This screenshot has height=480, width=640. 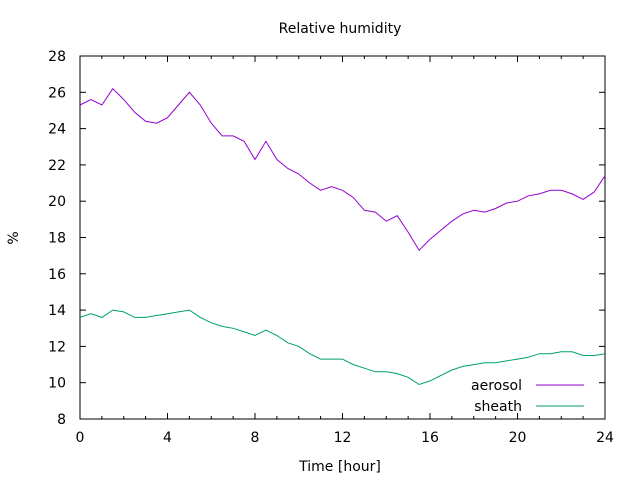 I want to click on chart-title: Relative humidity, so click(x=340, y=29).